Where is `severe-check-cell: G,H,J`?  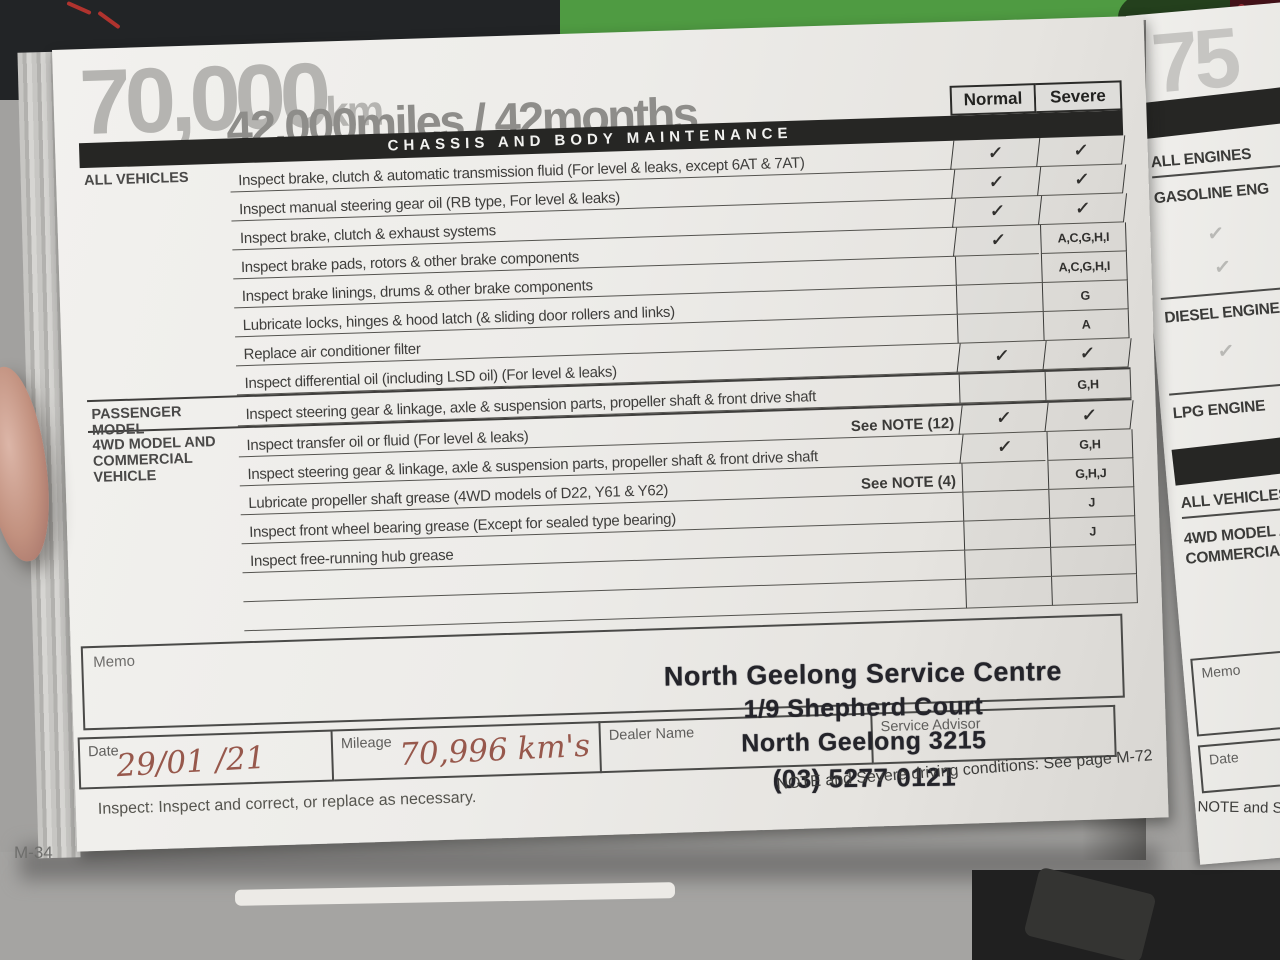 severe-check-cell: G,H,J is located at coordinates (1091, 474).